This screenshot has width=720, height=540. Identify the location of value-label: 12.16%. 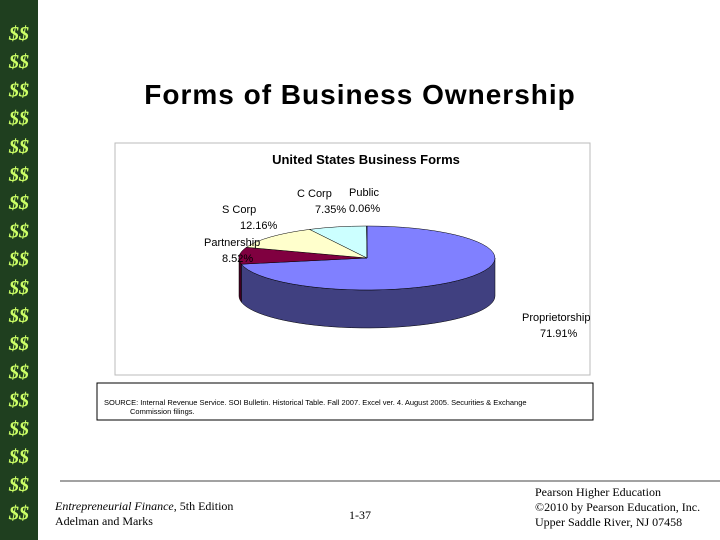
(259, 226).